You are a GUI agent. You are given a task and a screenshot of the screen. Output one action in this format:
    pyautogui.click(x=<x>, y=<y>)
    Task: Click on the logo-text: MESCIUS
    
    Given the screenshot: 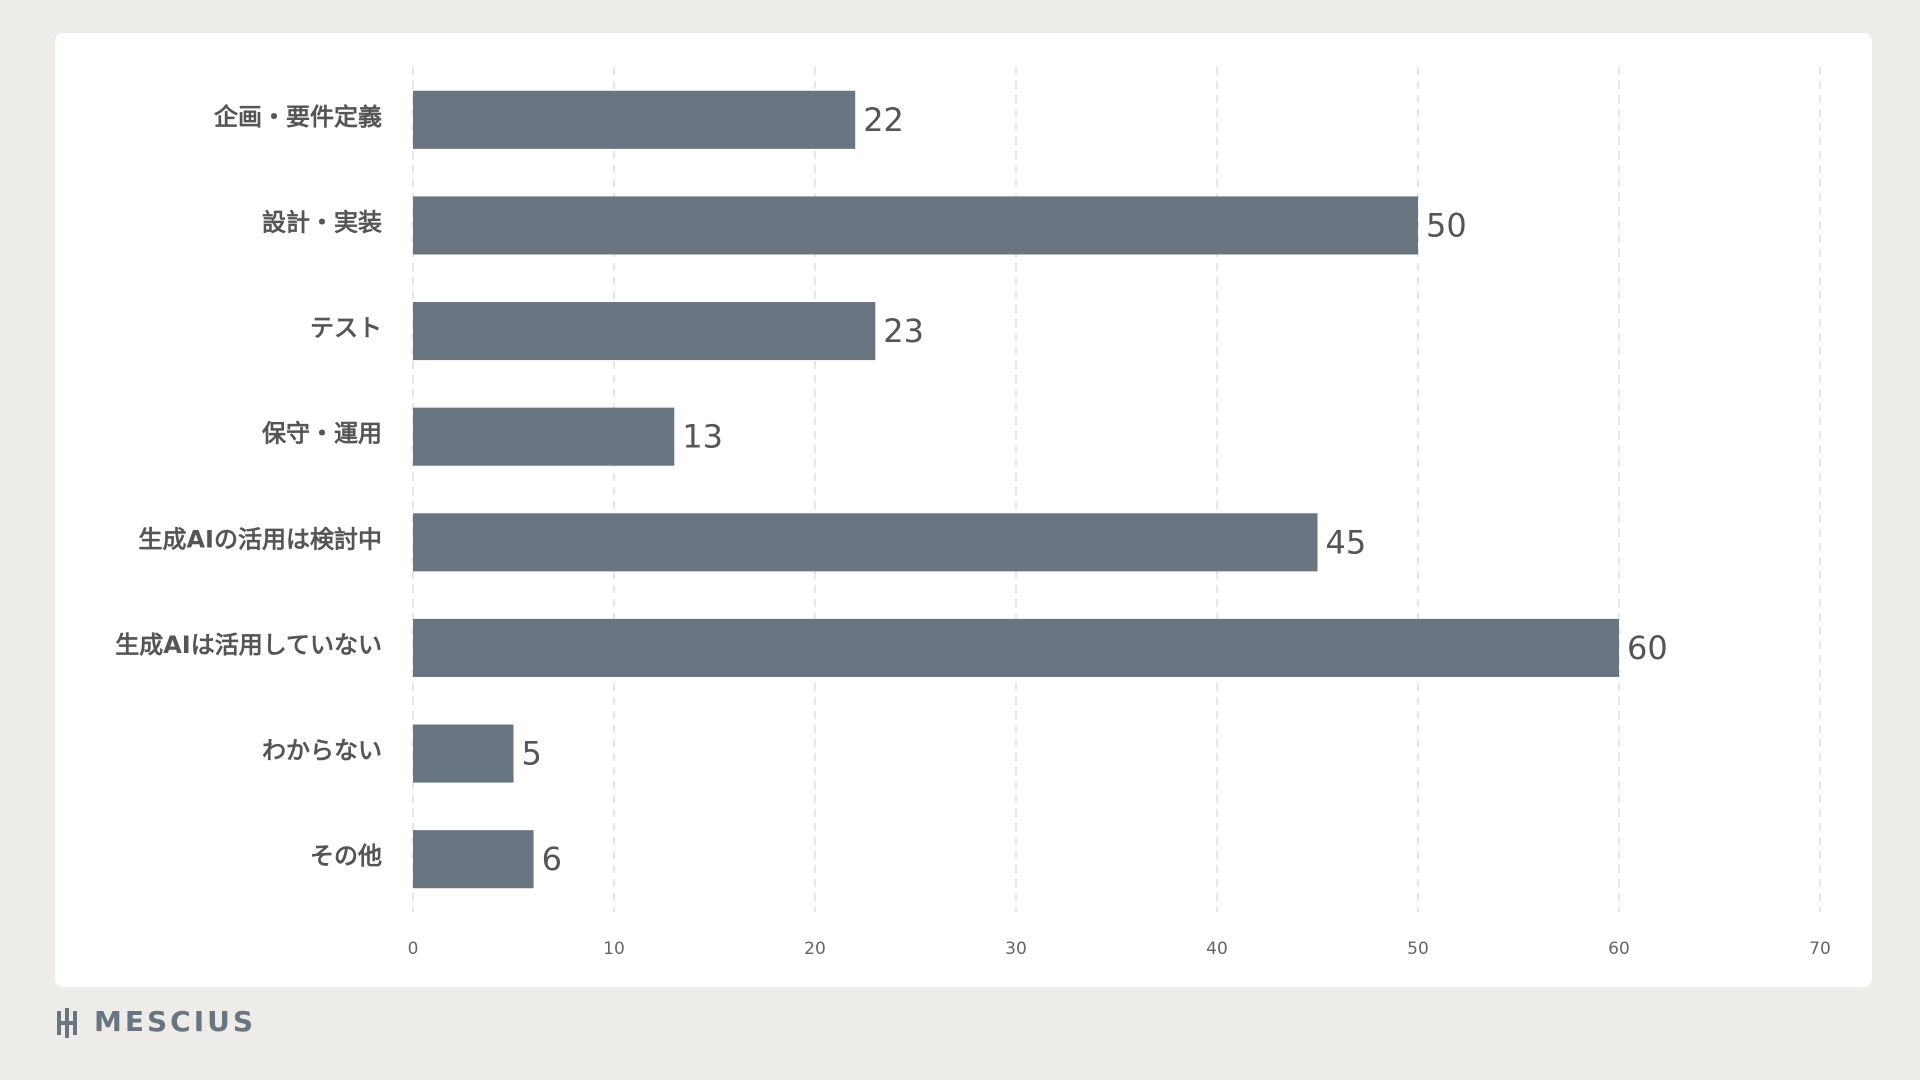 What is the action you would take?
    pyautogui.click(x=175, y=1021)
    